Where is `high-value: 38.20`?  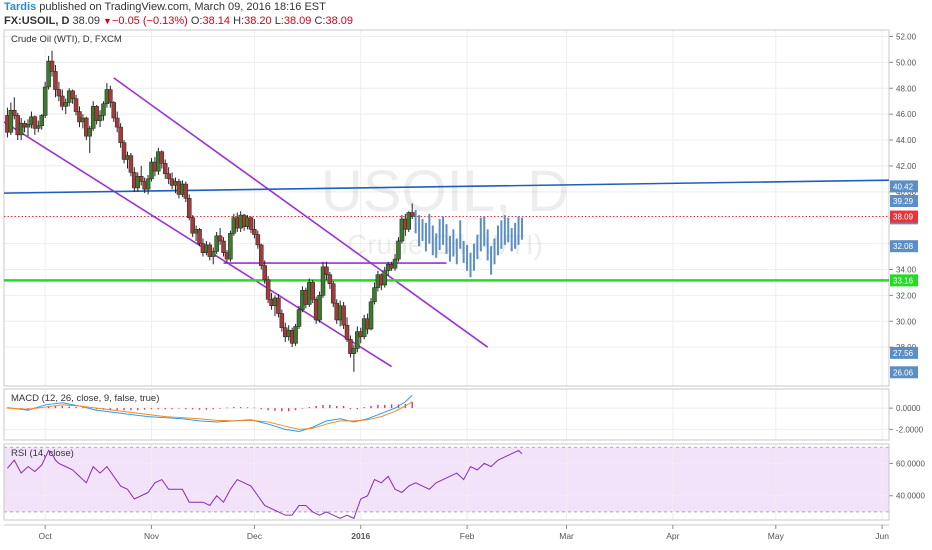
high-value: 38.20 is located at coordinates (258, 21).